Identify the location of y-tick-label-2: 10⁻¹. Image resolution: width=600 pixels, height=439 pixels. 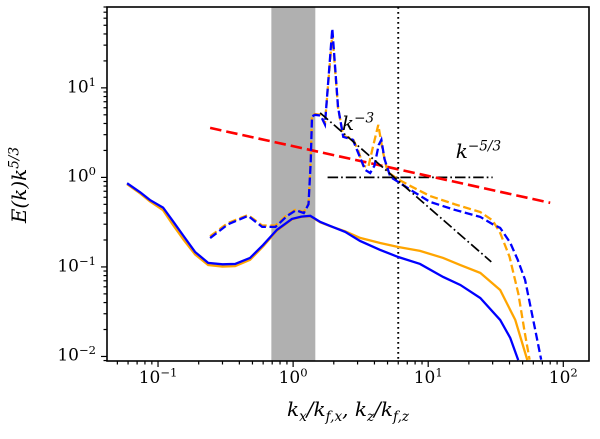
(76, 265).